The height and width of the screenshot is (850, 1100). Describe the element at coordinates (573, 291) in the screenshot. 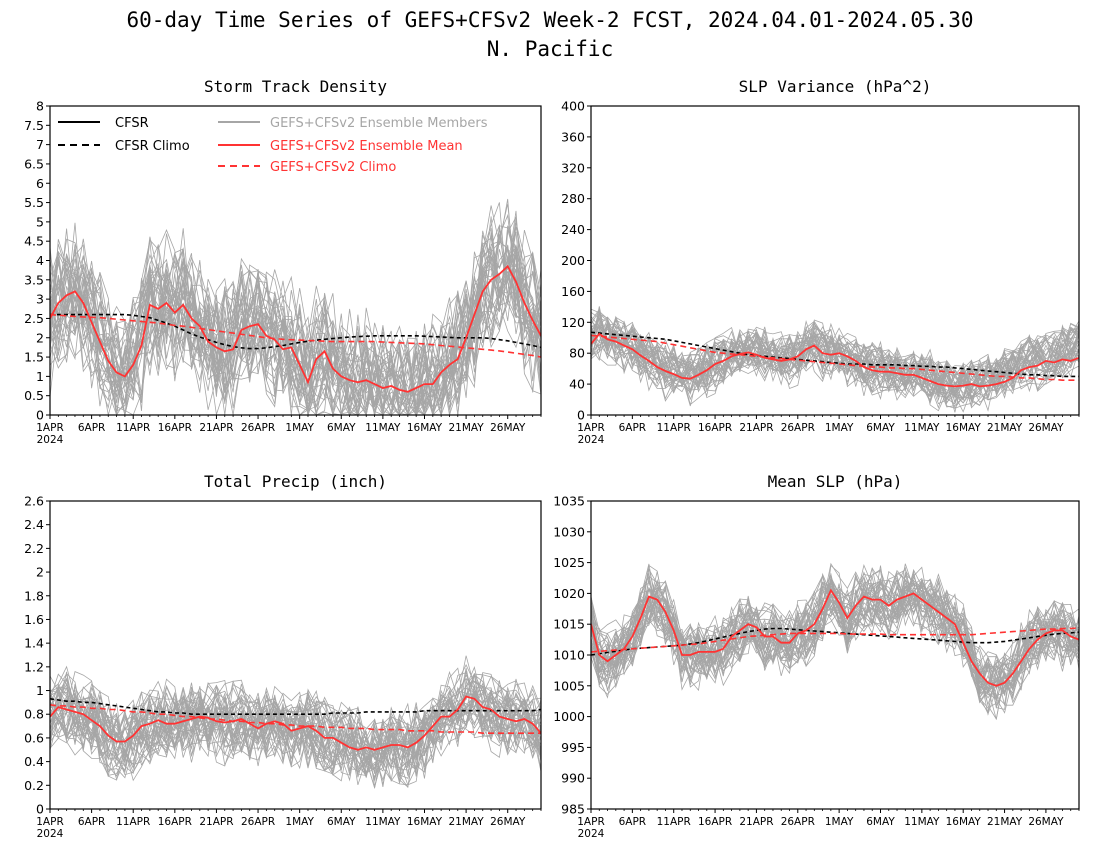

I see `y-tick-label: 160` at that location.